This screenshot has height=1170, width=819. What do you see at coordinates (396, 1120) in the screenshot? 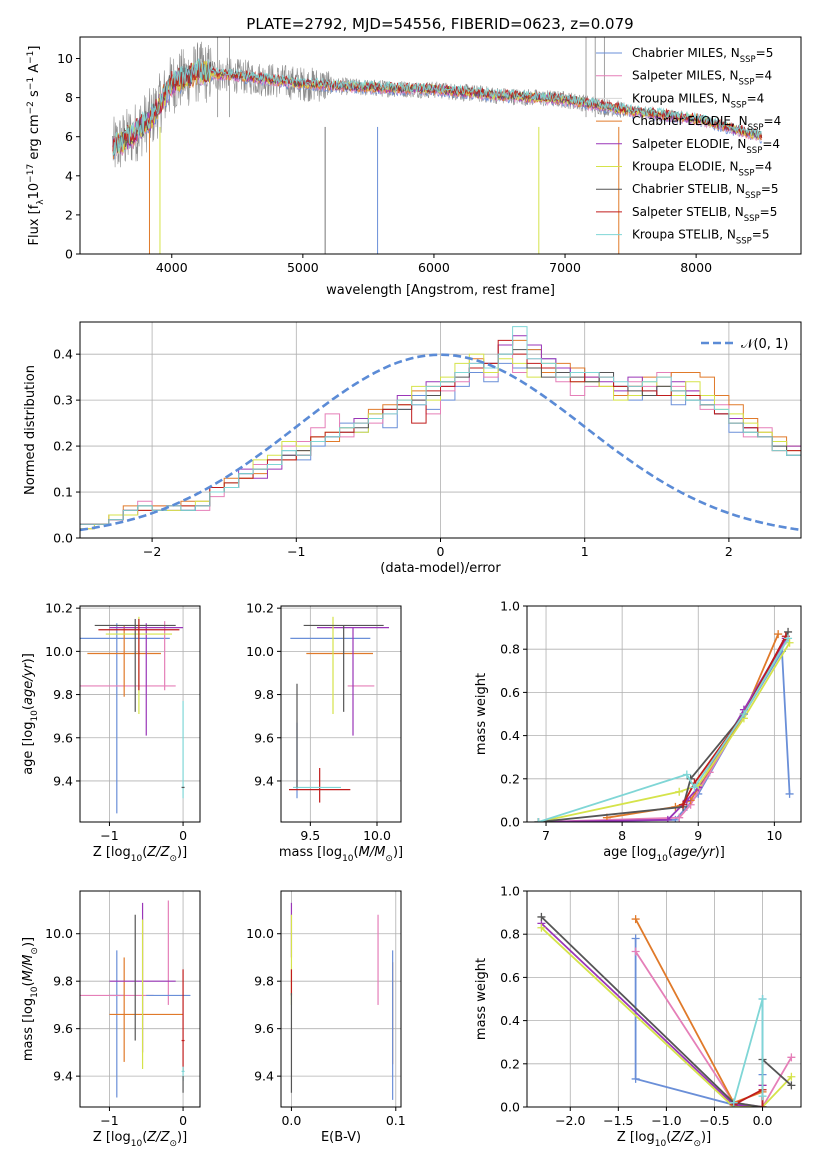
I see `x-tick-label: 0.1` at bounding box center [396, 1120].